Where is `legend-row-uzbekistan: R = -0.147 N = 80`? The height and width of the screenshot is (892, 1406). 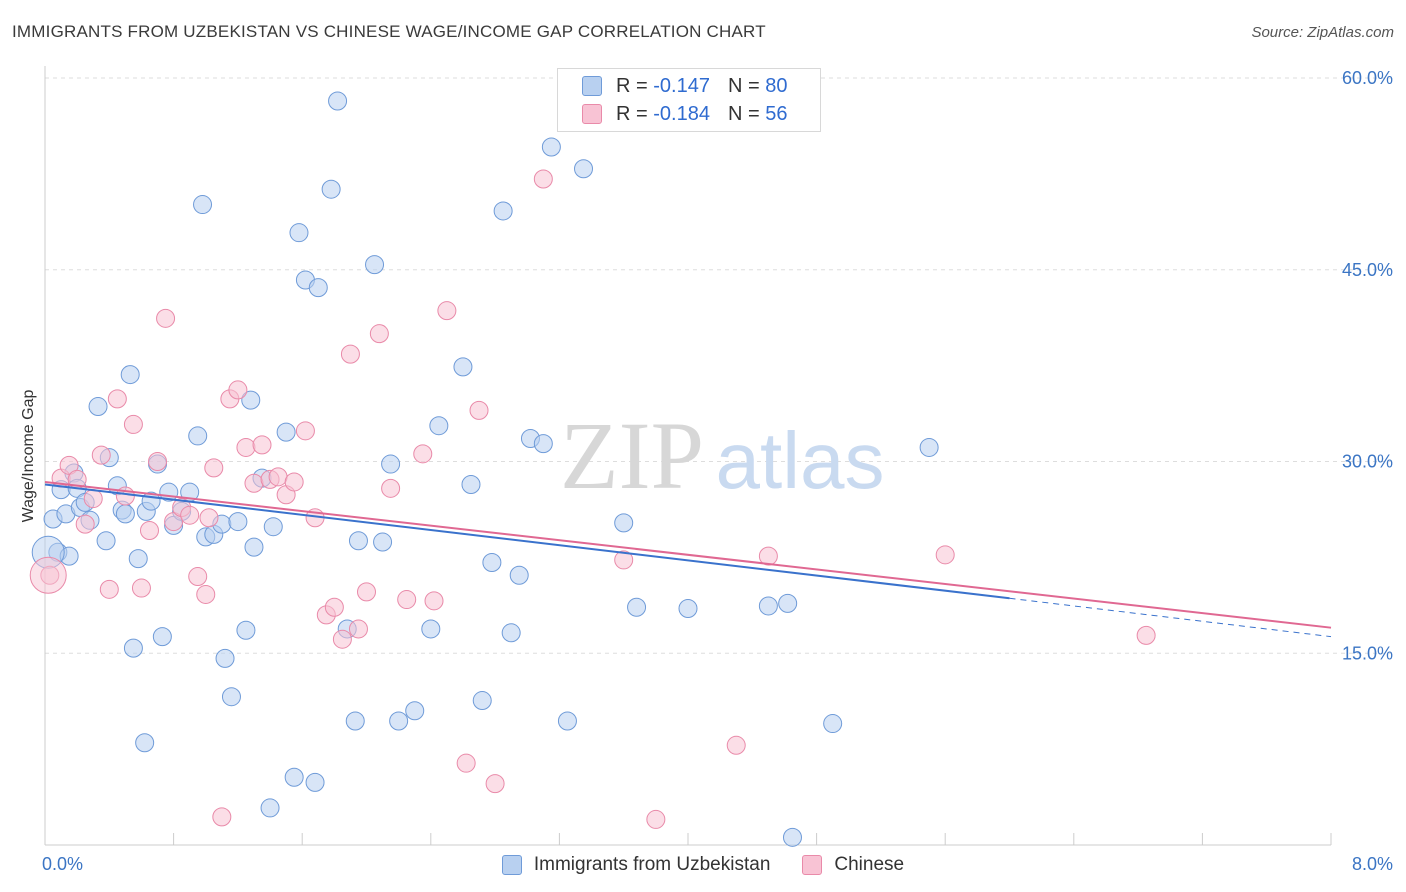 legend-row-uzbekistan: R = -0.147 N = 80 is located at coordinates (684, 86).